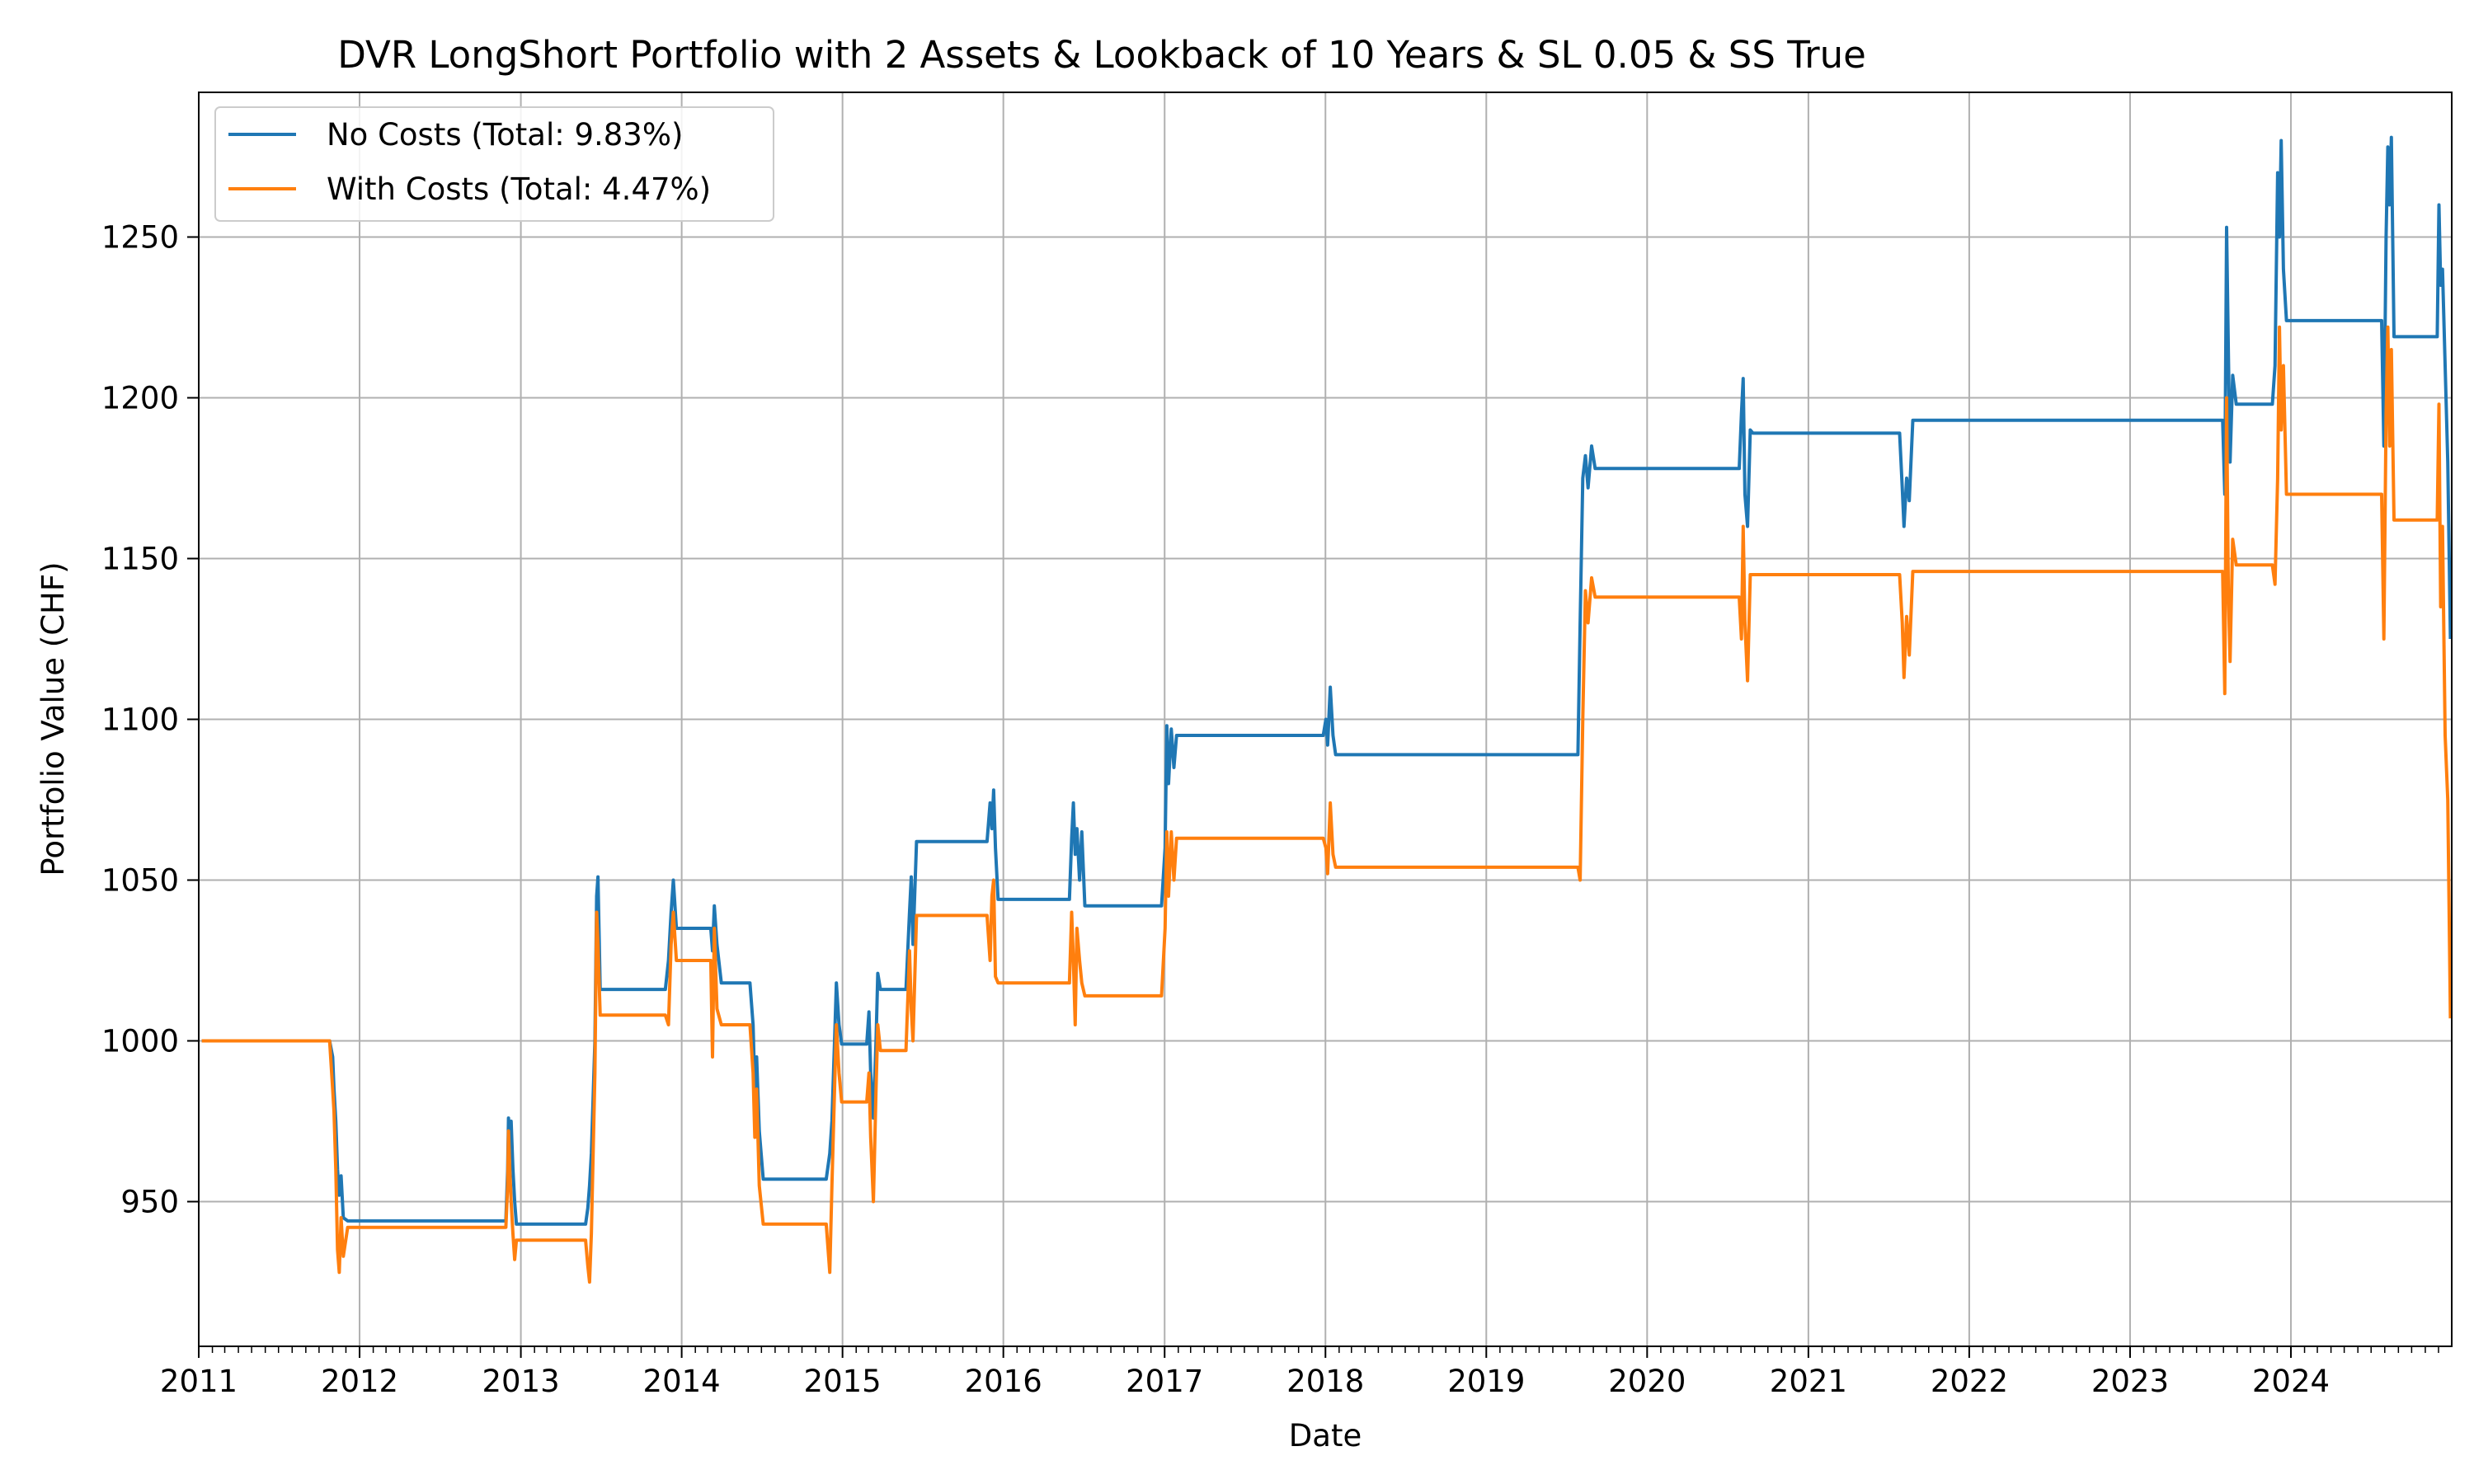  I want to click on y-tick-label: 1050, so click(140, 881).